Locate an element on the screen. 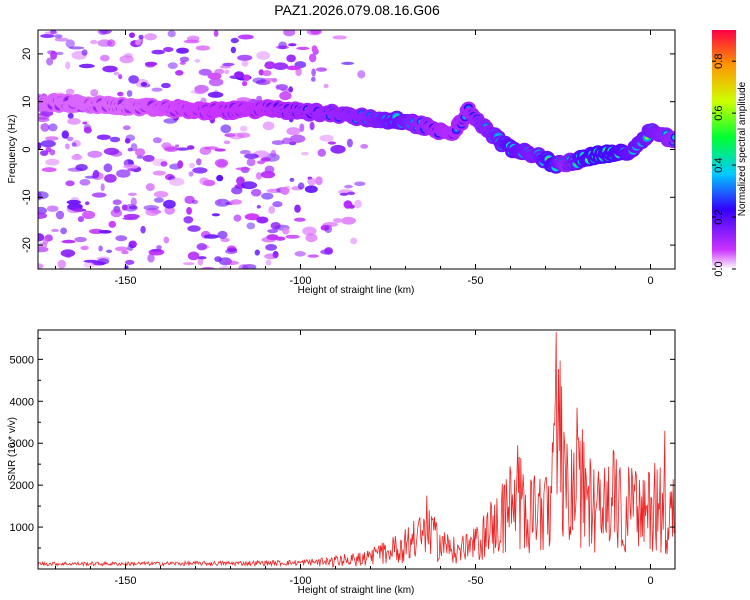 Image resolution: width=750 pixels, height=600 pixels. y-tick-label: 10 is located at coordinates (27, 102).